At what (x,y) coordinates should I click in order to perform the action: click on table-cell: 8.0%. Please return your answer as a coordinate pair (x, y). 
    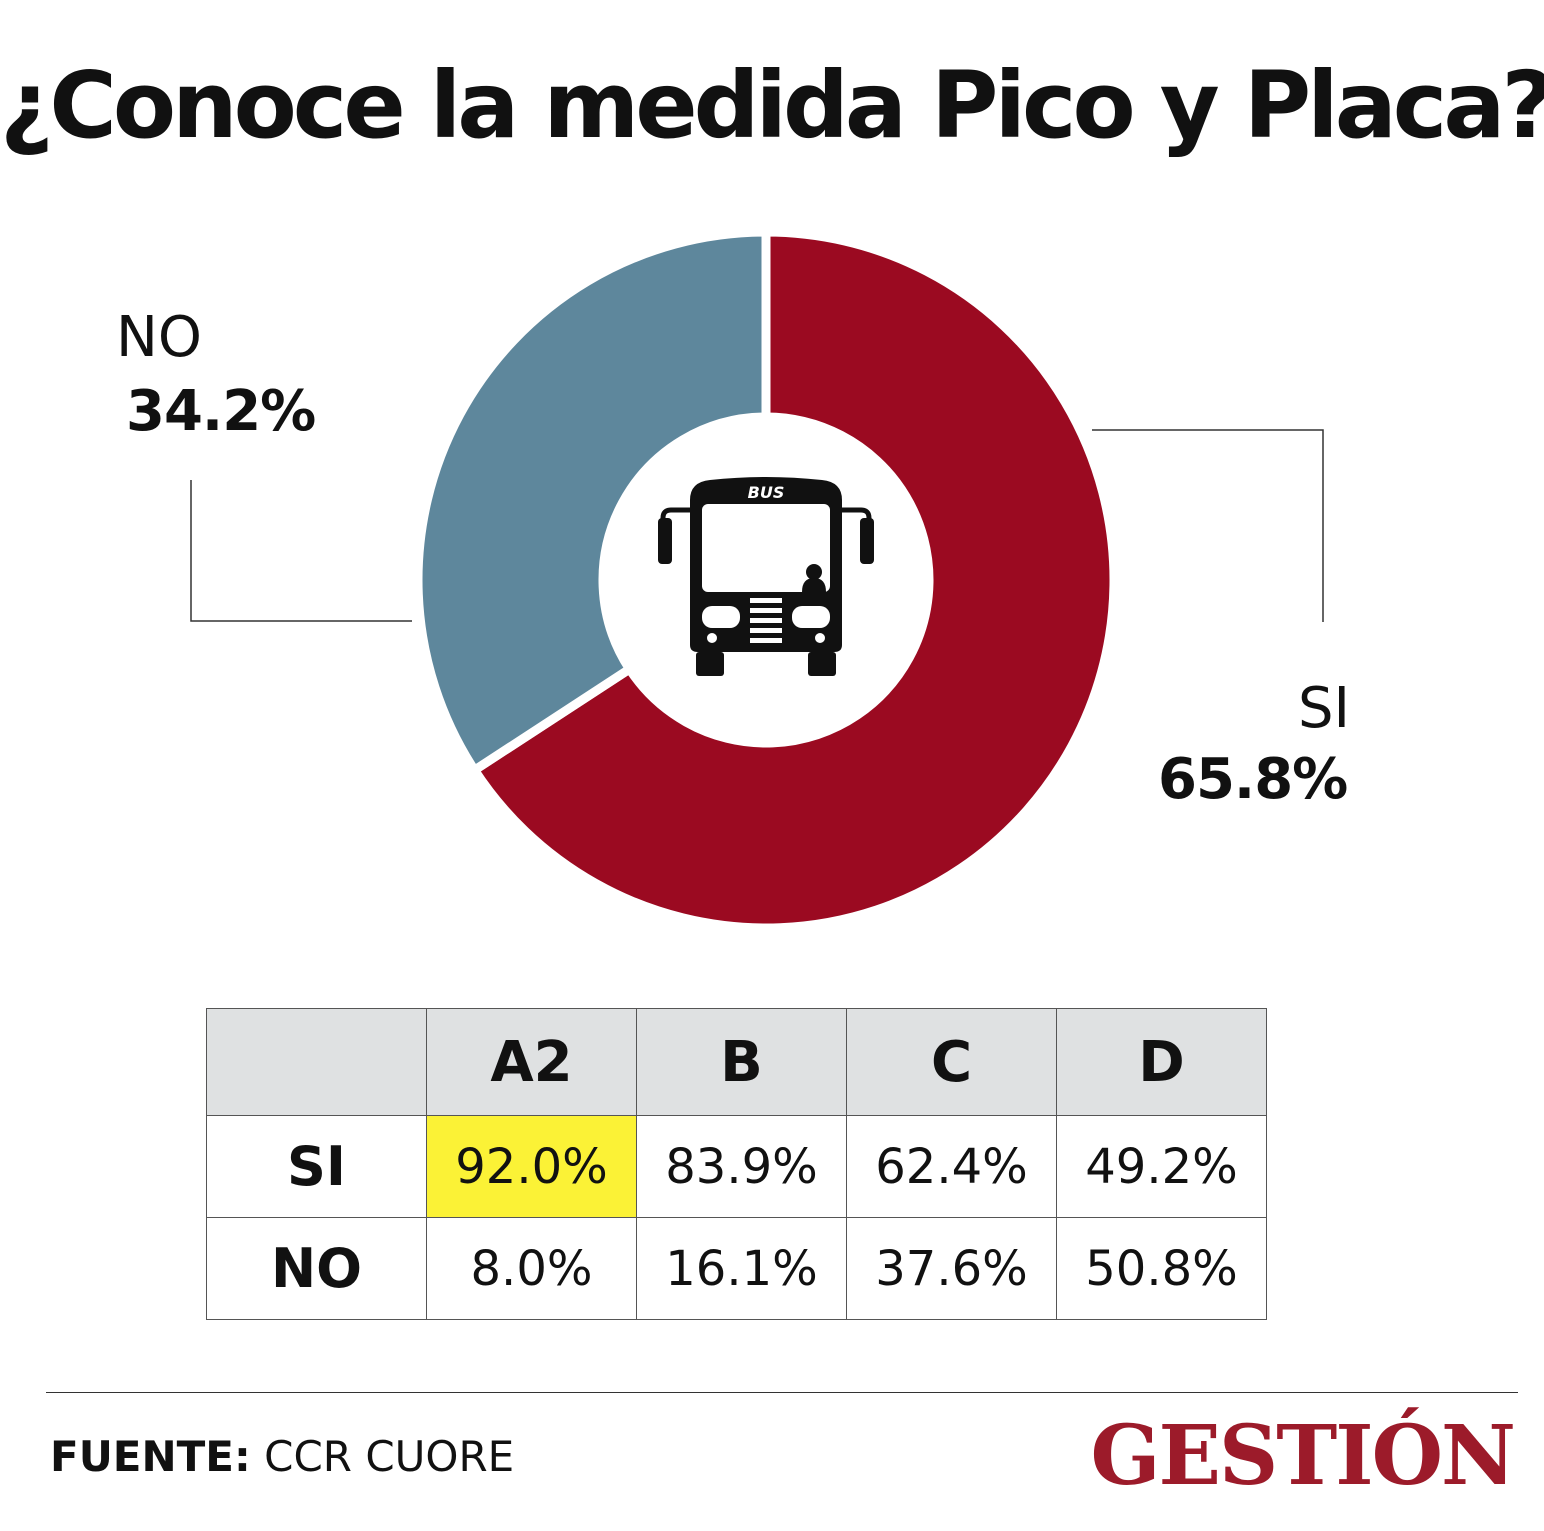
    Looking at the image, I should click on (531, 1268).